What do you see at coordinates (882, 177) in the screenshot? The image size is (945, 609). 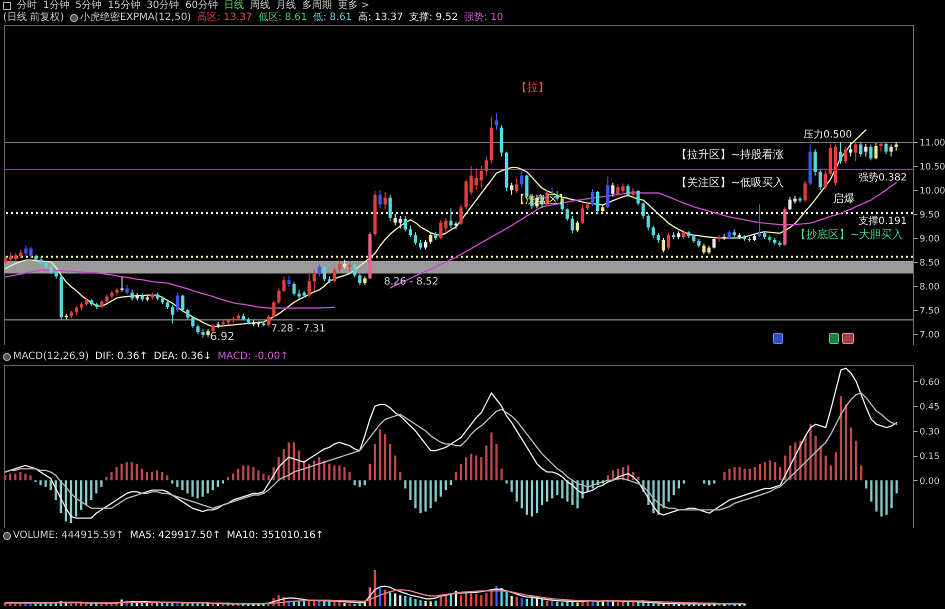 I see `ref-line-label: 强势0.382` at bounding box center [882, 177].